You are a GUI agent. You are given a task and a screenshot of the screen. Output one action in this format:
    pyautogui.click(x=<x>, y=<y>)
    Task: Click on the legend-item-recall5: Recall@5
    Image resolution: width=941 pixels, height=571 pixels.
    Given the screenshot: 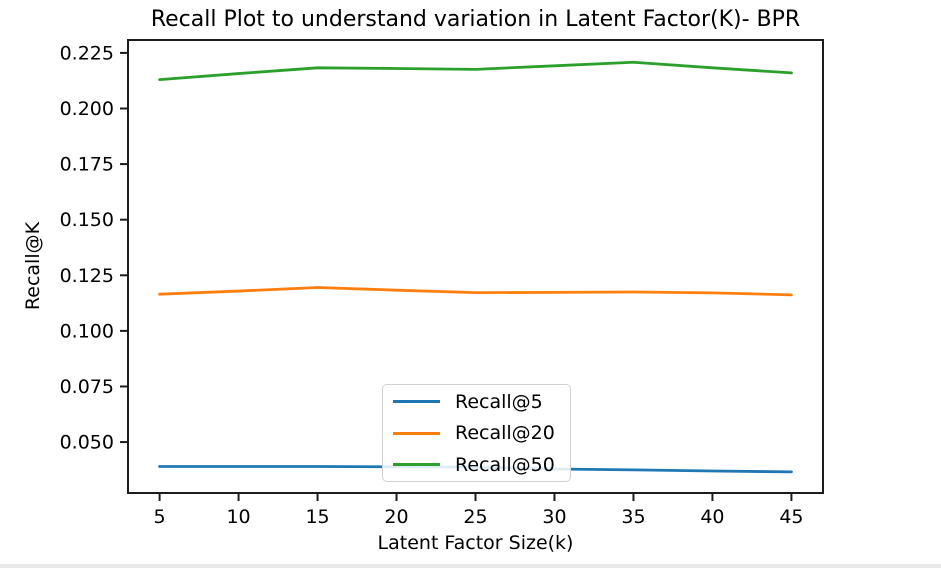 What is the action you would take?
    pyautogui.click(x=476, y=402)
    